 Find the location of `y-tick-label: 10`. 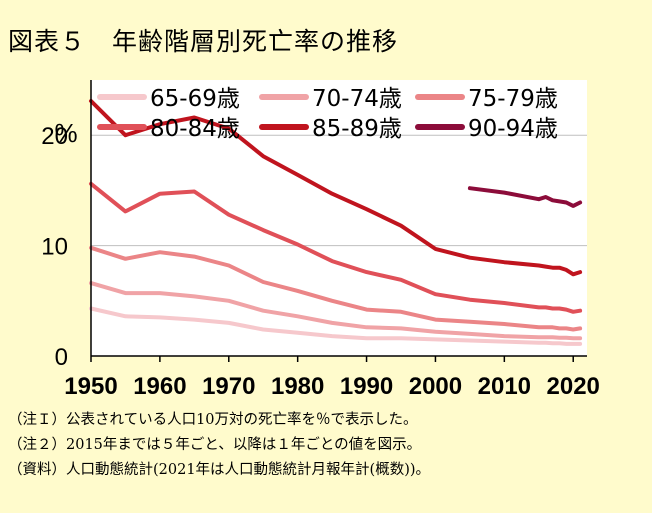

y-tick-label: 10 is located at coordinates (54, 247).